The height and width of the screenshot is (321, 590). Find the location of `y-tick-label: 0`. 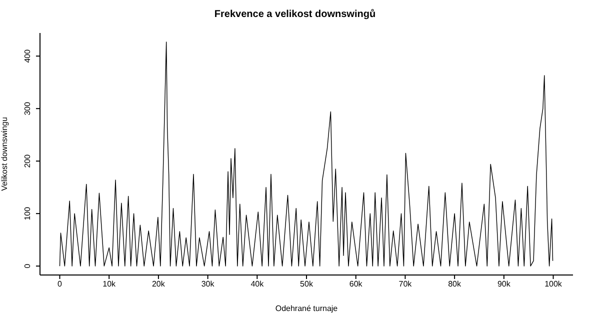

y-tick-label: 0 is located at coordinates (27, 265).